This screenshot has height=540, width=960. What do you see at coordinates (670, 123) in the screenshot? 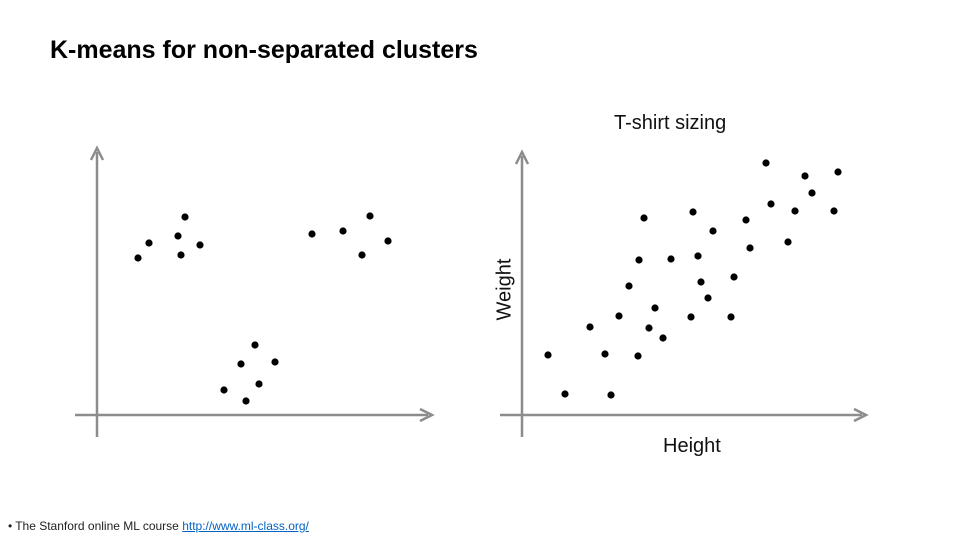
I see `right-plot-title: T-shirt sizing` at bounding box center [670, 123].